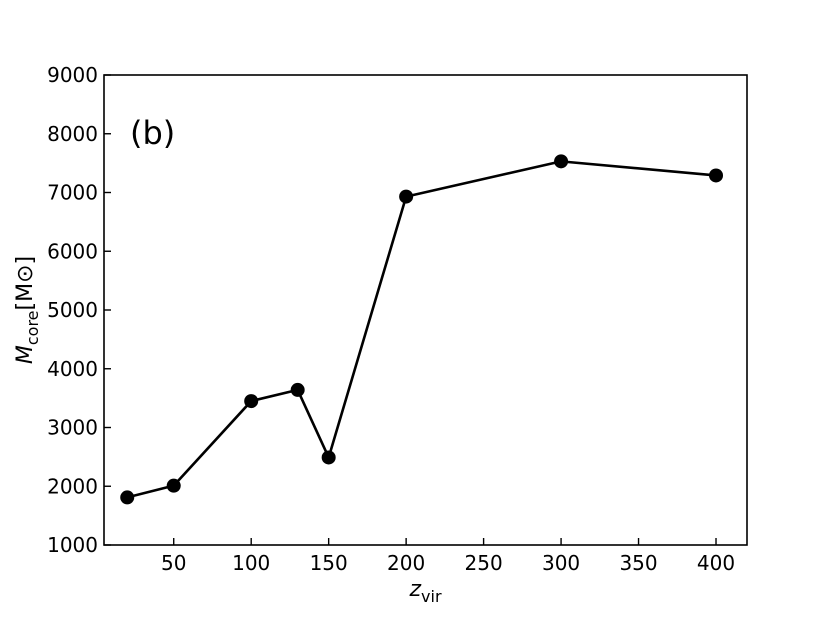 This screenshot has height=623, width=830. I want to click on y-tick-label: 3000, so click(72, 428).